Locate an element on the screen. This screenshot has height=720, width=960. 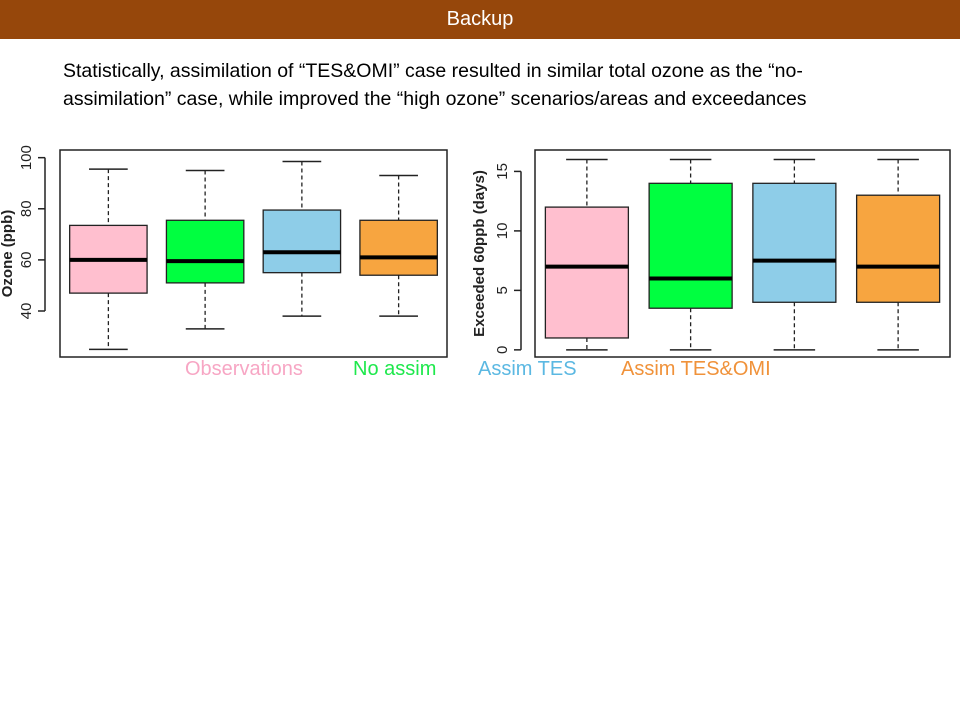
chart1-y-tick-label: 80 is located at coordinates (26, 208).